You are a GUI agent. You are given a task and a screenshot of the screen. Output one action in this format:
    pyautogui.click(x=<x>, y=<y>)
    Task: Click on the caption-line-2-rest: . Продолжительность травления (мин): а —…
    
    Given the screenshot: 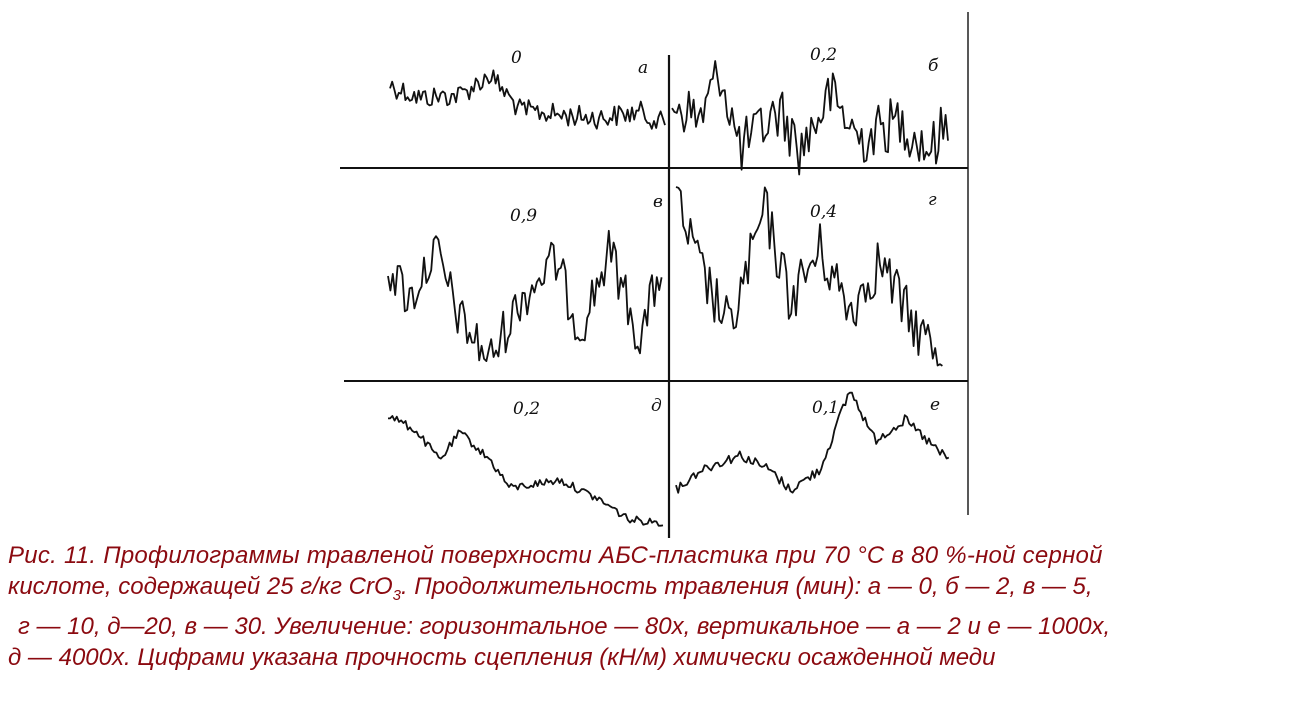 What is the action you would take?
    pyautogui.click(x=746, y=586)
    